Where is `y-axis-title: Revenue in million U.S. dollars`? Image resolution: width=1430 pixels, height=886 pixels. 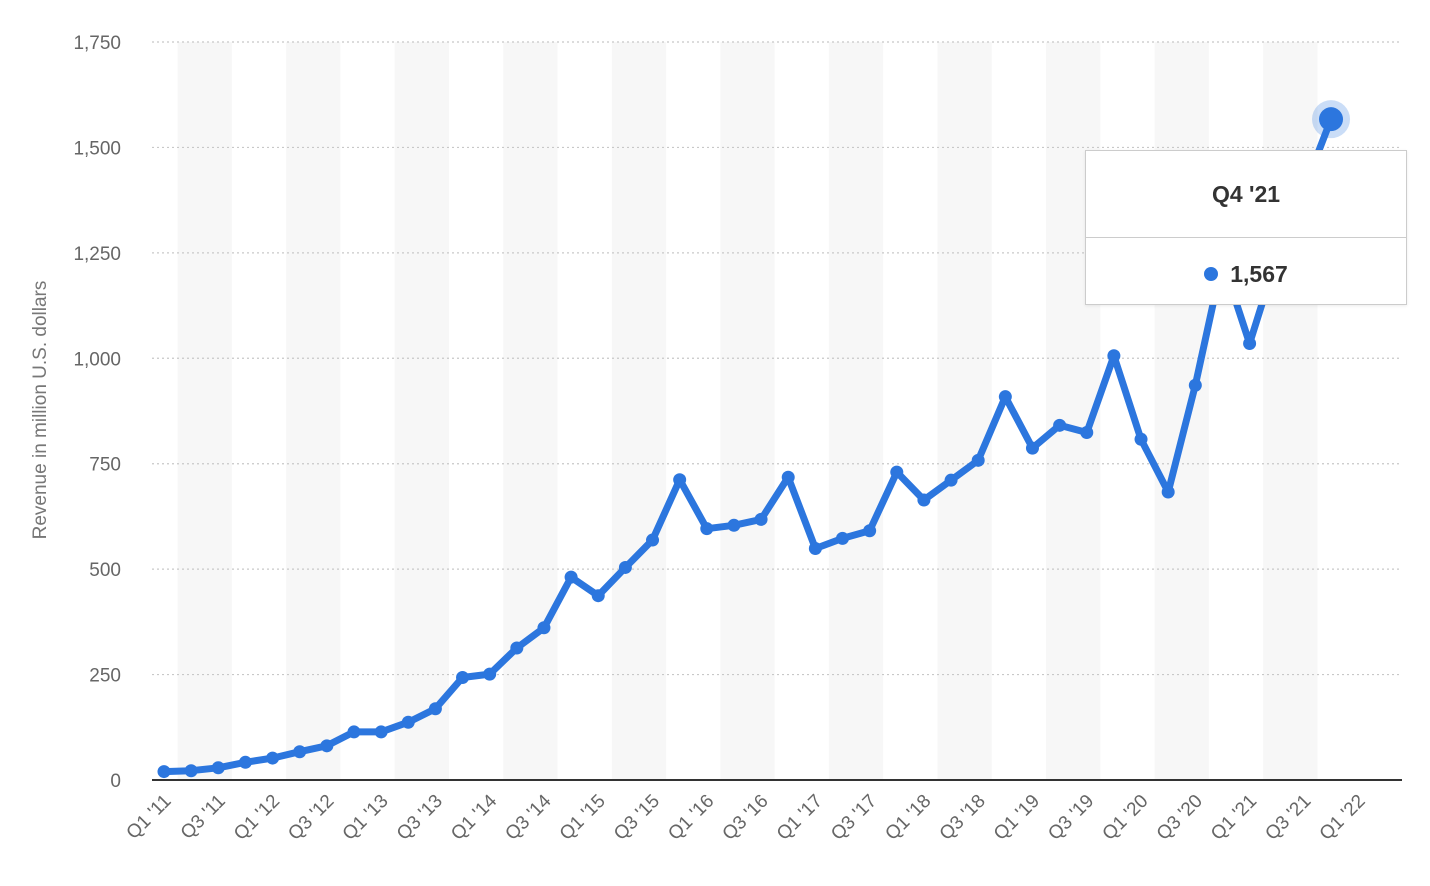 y-axis-title: Revenue in million U.S. dollars is located at coordinates (40, 410).